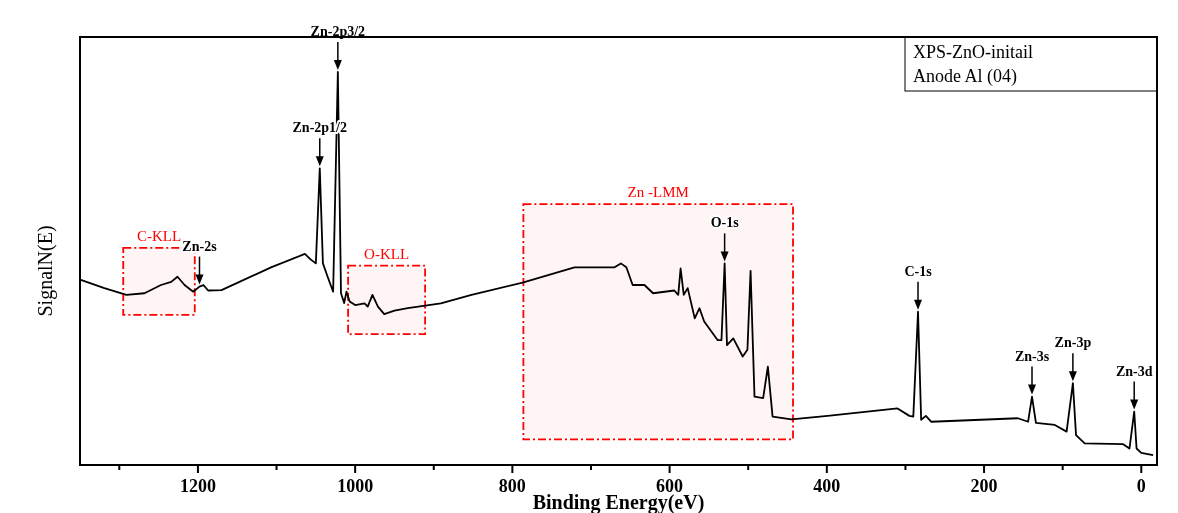 The height and width of the screenshot is (513, 1178). What do you see at coordinates (973, 52) in the screenshot?
I see `text: XPS-ZnO-initail` at bounding box center [973, 52].